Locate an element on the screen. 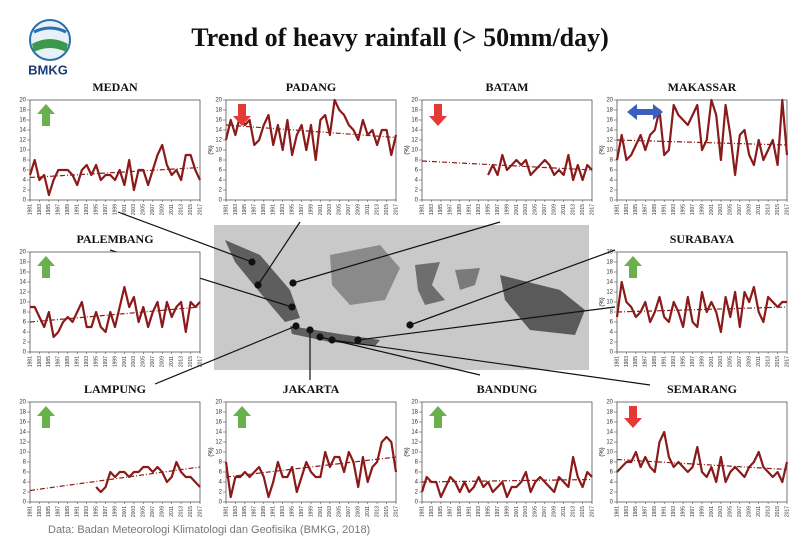 Image resolution: width=800 pixels, height=545 pixels. y-tick-label: 20 is located at coordinates (609, 101).